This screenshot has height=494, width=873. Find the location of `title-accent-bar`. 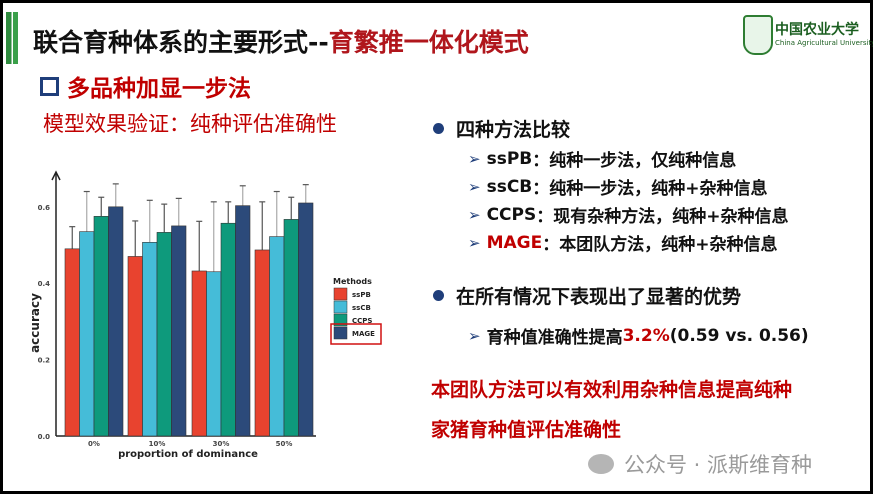

title-accent-bar is located at coordinates (12, 38).